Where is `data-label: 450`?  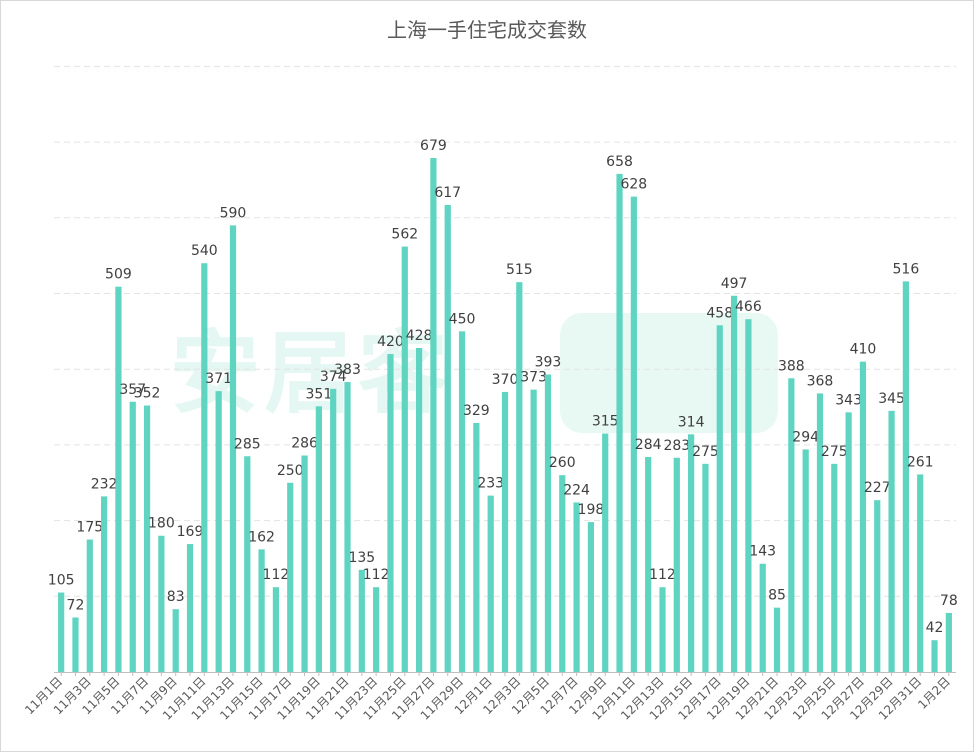
data-label: 450 is located at coordinates (462, 319).